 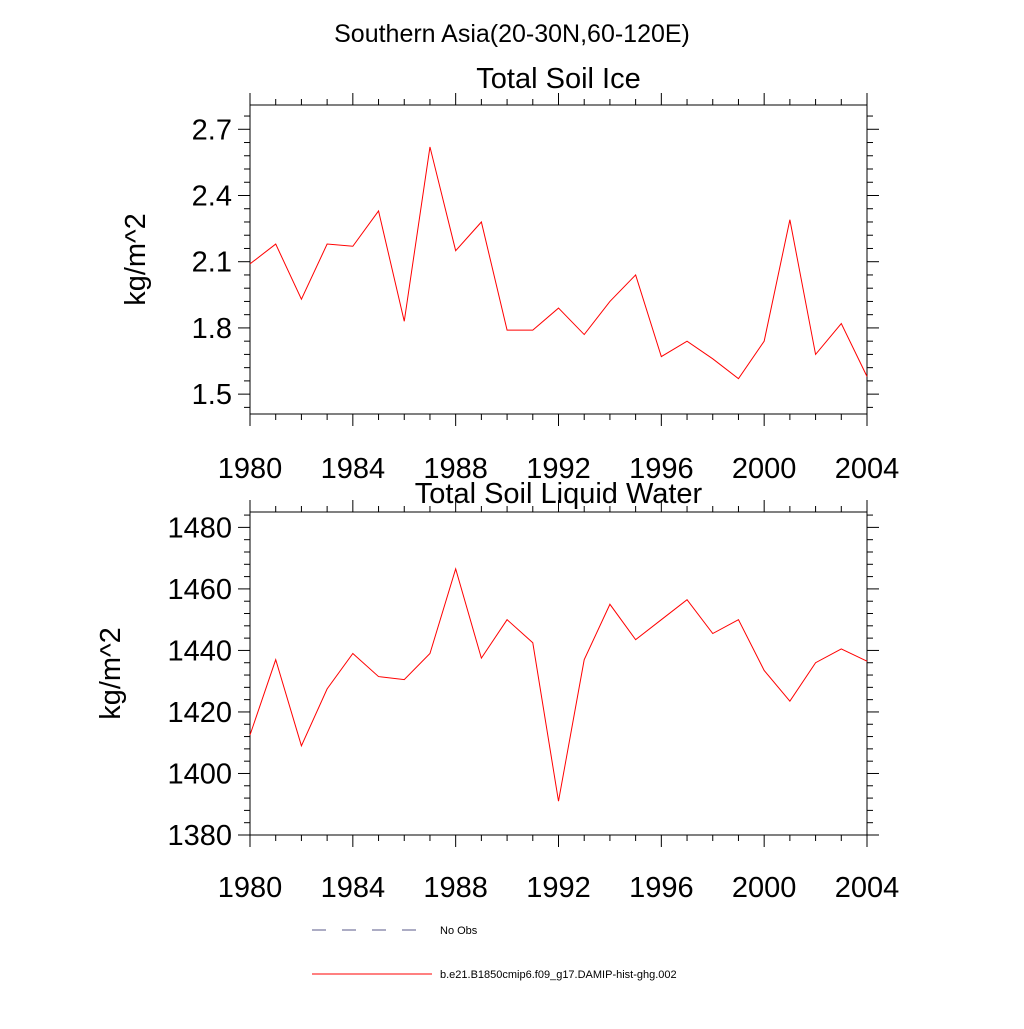 What do you see at coordinates (459, 931) in the screenshot?
I see `legend-label-1: No Obs` at bounding box center [459, 931].